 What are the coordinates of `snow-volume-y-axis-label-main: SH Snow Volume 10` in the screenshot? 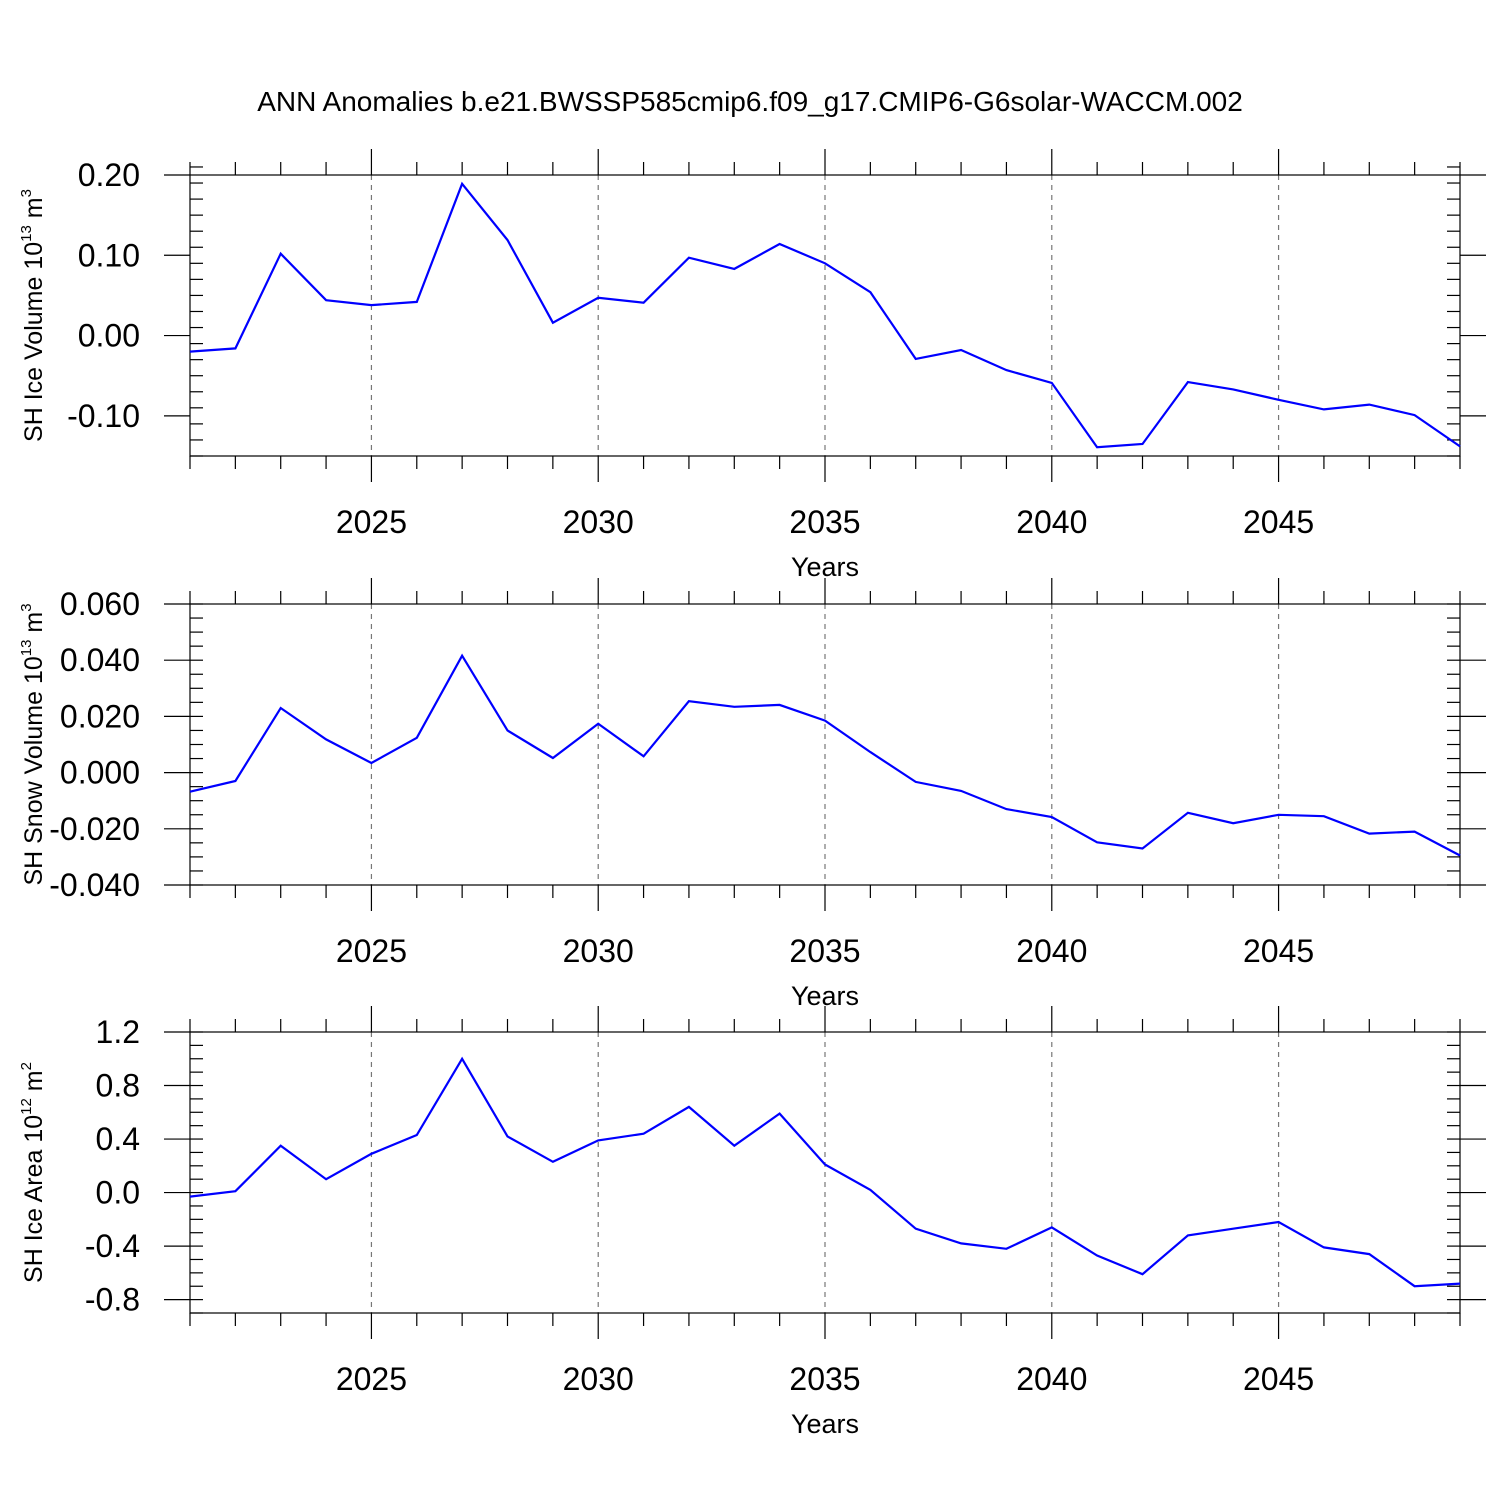 It's located at (34, 770).